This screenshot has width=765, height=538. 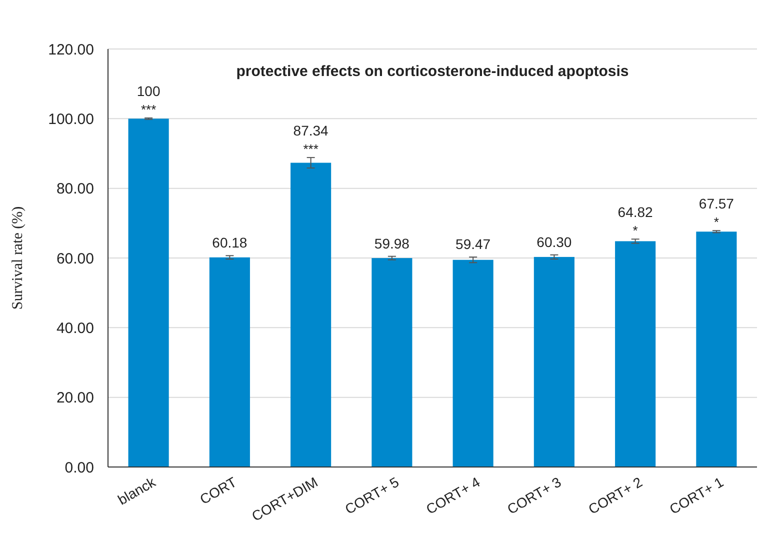 What do you see at coordinates (716, 204) in the screenshot?
I see `data-label: 67.57` at bounding box center [716, 204].